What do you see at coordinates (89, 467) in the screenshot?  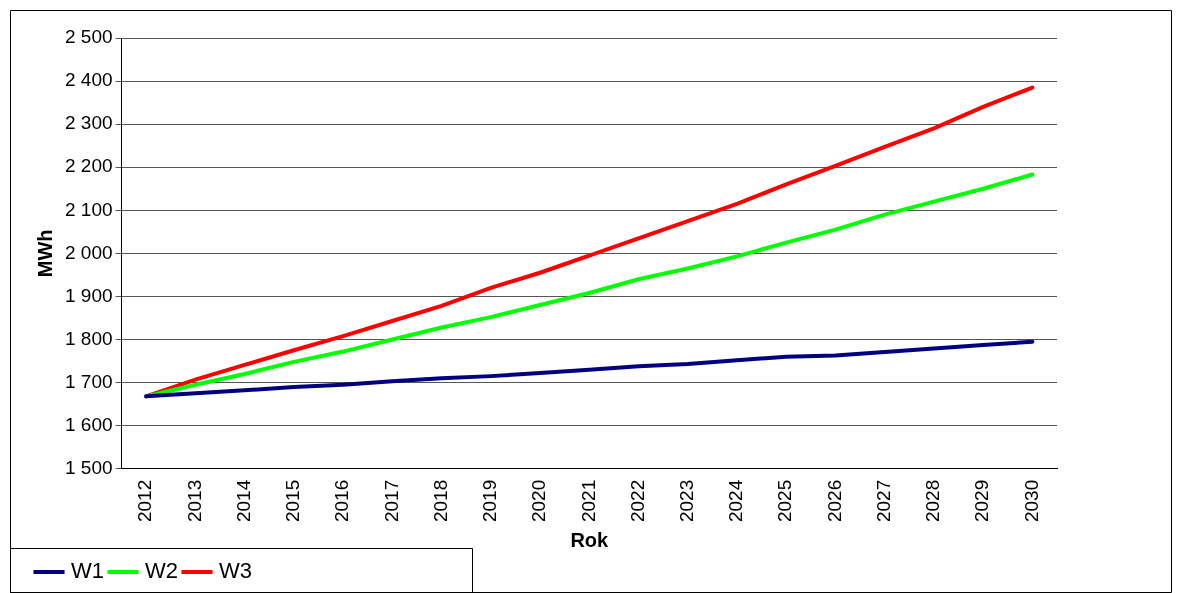 I see `y-tick-label: 1 500` at bounding box center [89, 467].